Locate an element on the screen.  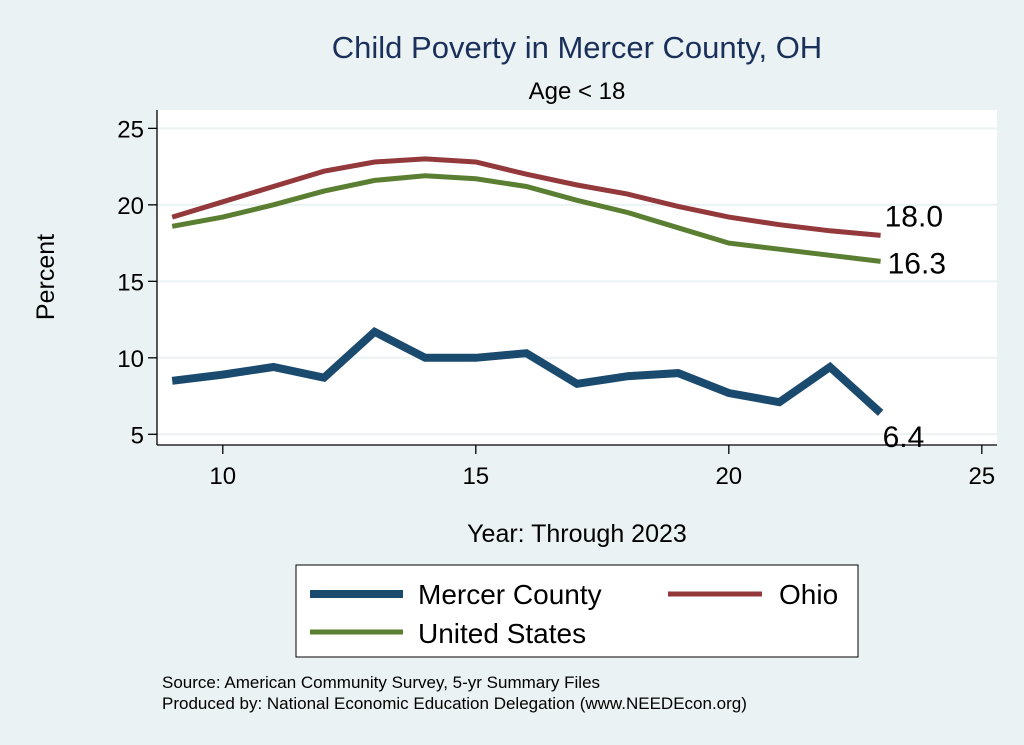
legend: Mercer County Ohio United States is located at coordinates (577, 611).